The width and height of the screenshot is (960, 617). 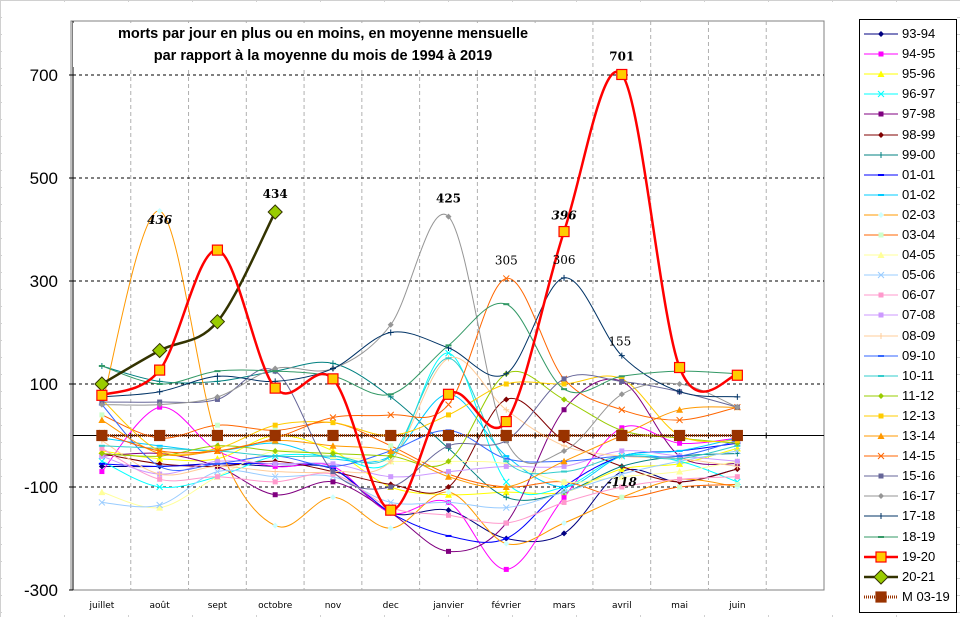 I want to click on y-tick-label: 500, so click(x=44, y=178).